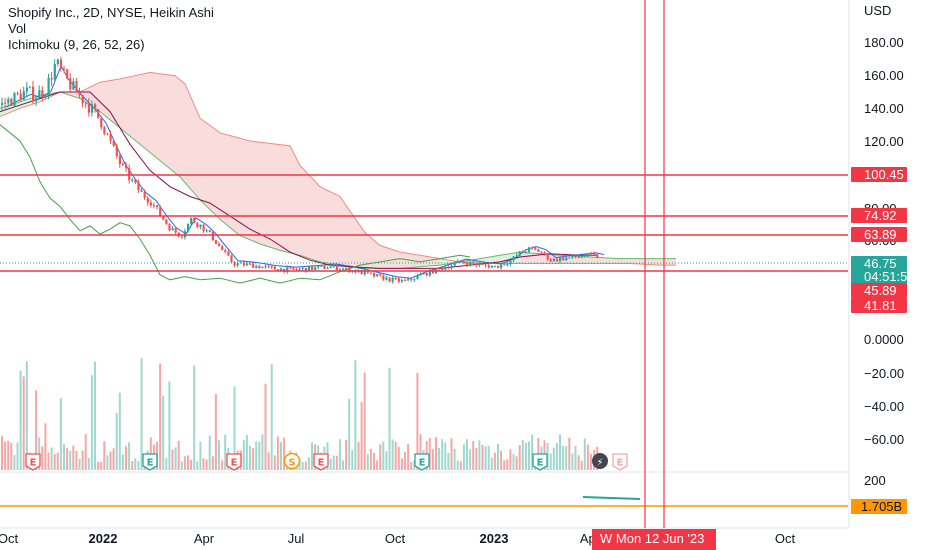  Describe the element at coordinates (494, 538) in the screenshot. I see `time-label: 2023` at that location.